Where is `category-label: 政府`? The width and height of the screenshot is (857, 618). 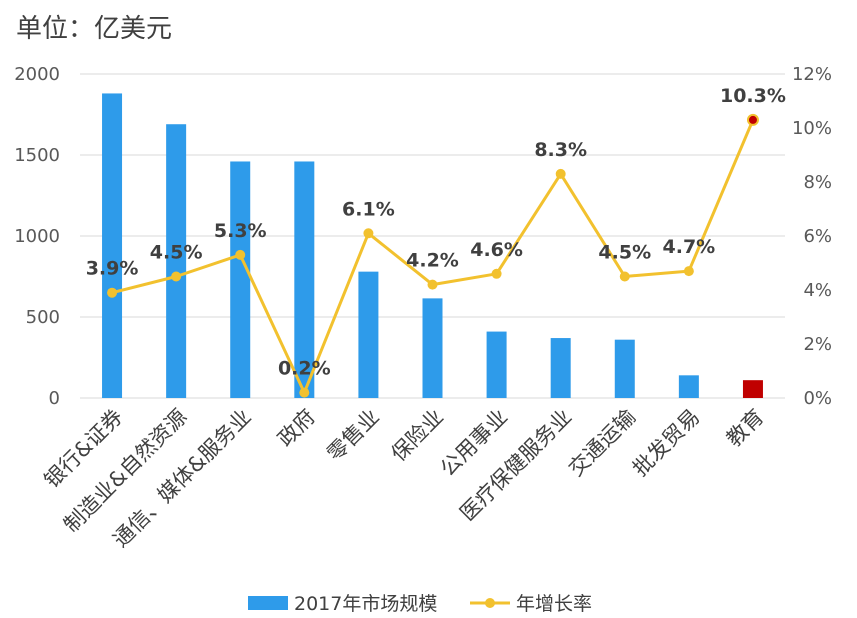 category-label: 政府 is located at coordinates (296, 428).